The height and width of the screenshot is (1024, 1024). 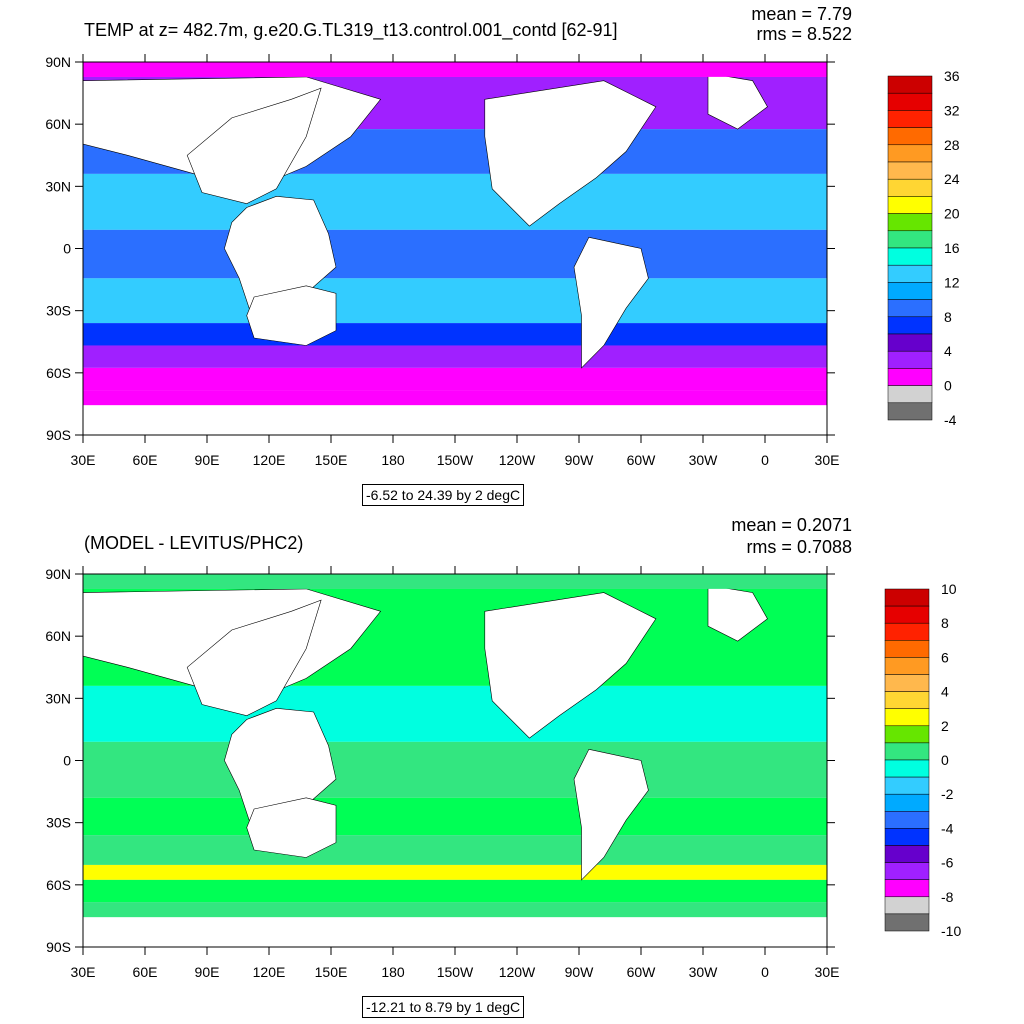 What do you see at coordinates (443, 495) in the screenshot?
I see `panel1-range-note: -6.52 to 24.39 by 2 degC` at bounding box center [443, 495].